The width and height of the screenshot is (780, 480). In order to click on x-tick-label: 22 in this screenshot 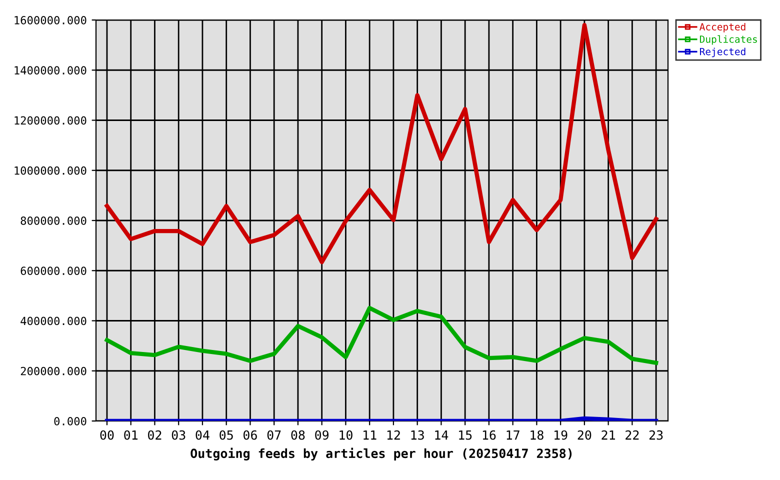, I will do `click(632, 435)`.